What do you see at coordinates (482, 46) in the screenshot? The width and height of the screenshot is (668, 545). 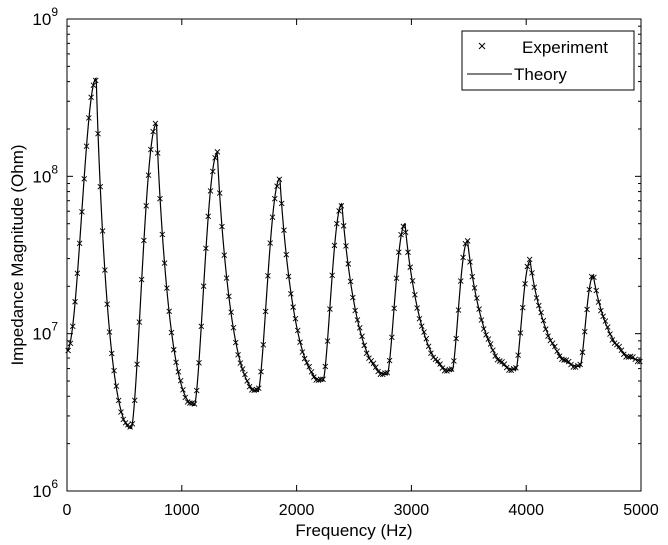 I see `legend-marker-experiment` at bounding box center [482, 46].